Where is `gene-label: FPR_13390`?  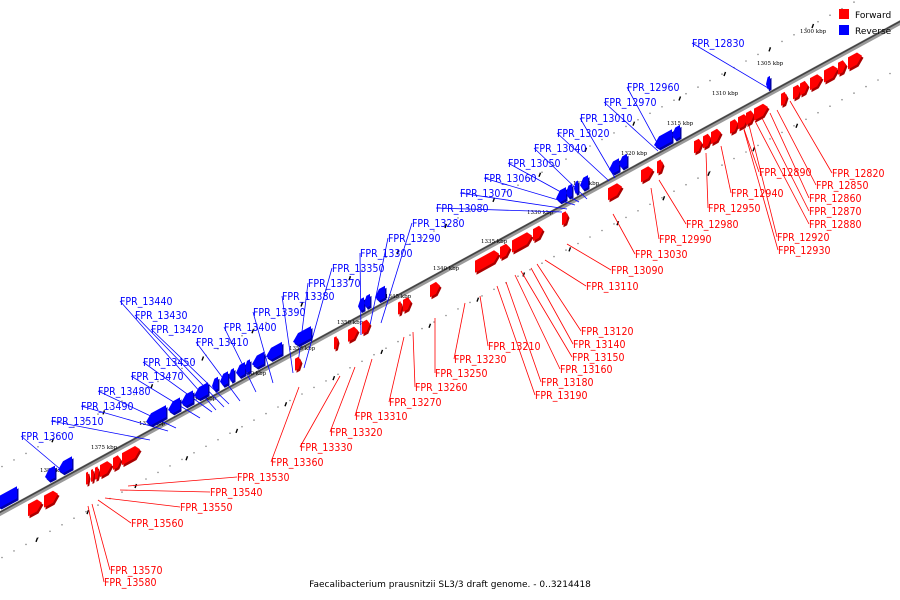
gene-label: FPR_13390 is located at coordinates (279, 313).